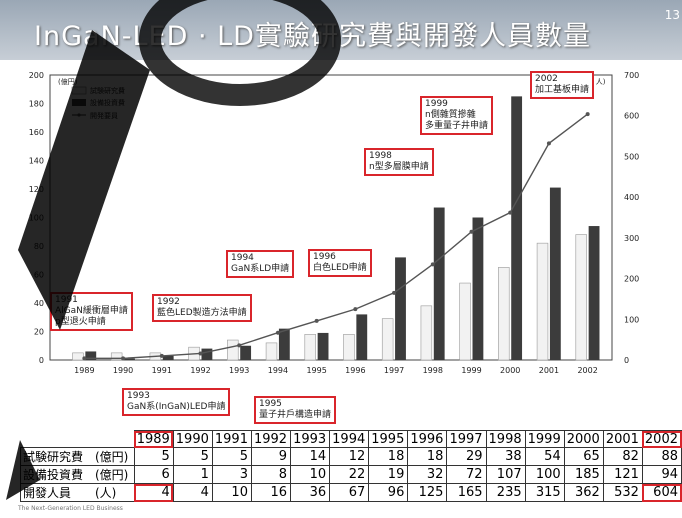  I want to click on point-personnel-1993, so click(239, 345).